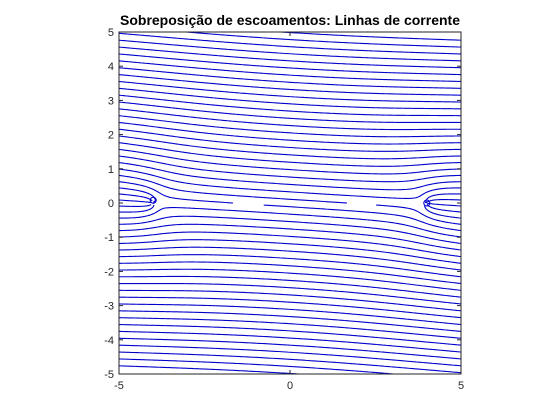 This screenshot has height=420, width=560. What do you see at coordinates (111, 101) in the screenshot?
I see `y-tick-label-8: 3` at bounding box center [111, 101].